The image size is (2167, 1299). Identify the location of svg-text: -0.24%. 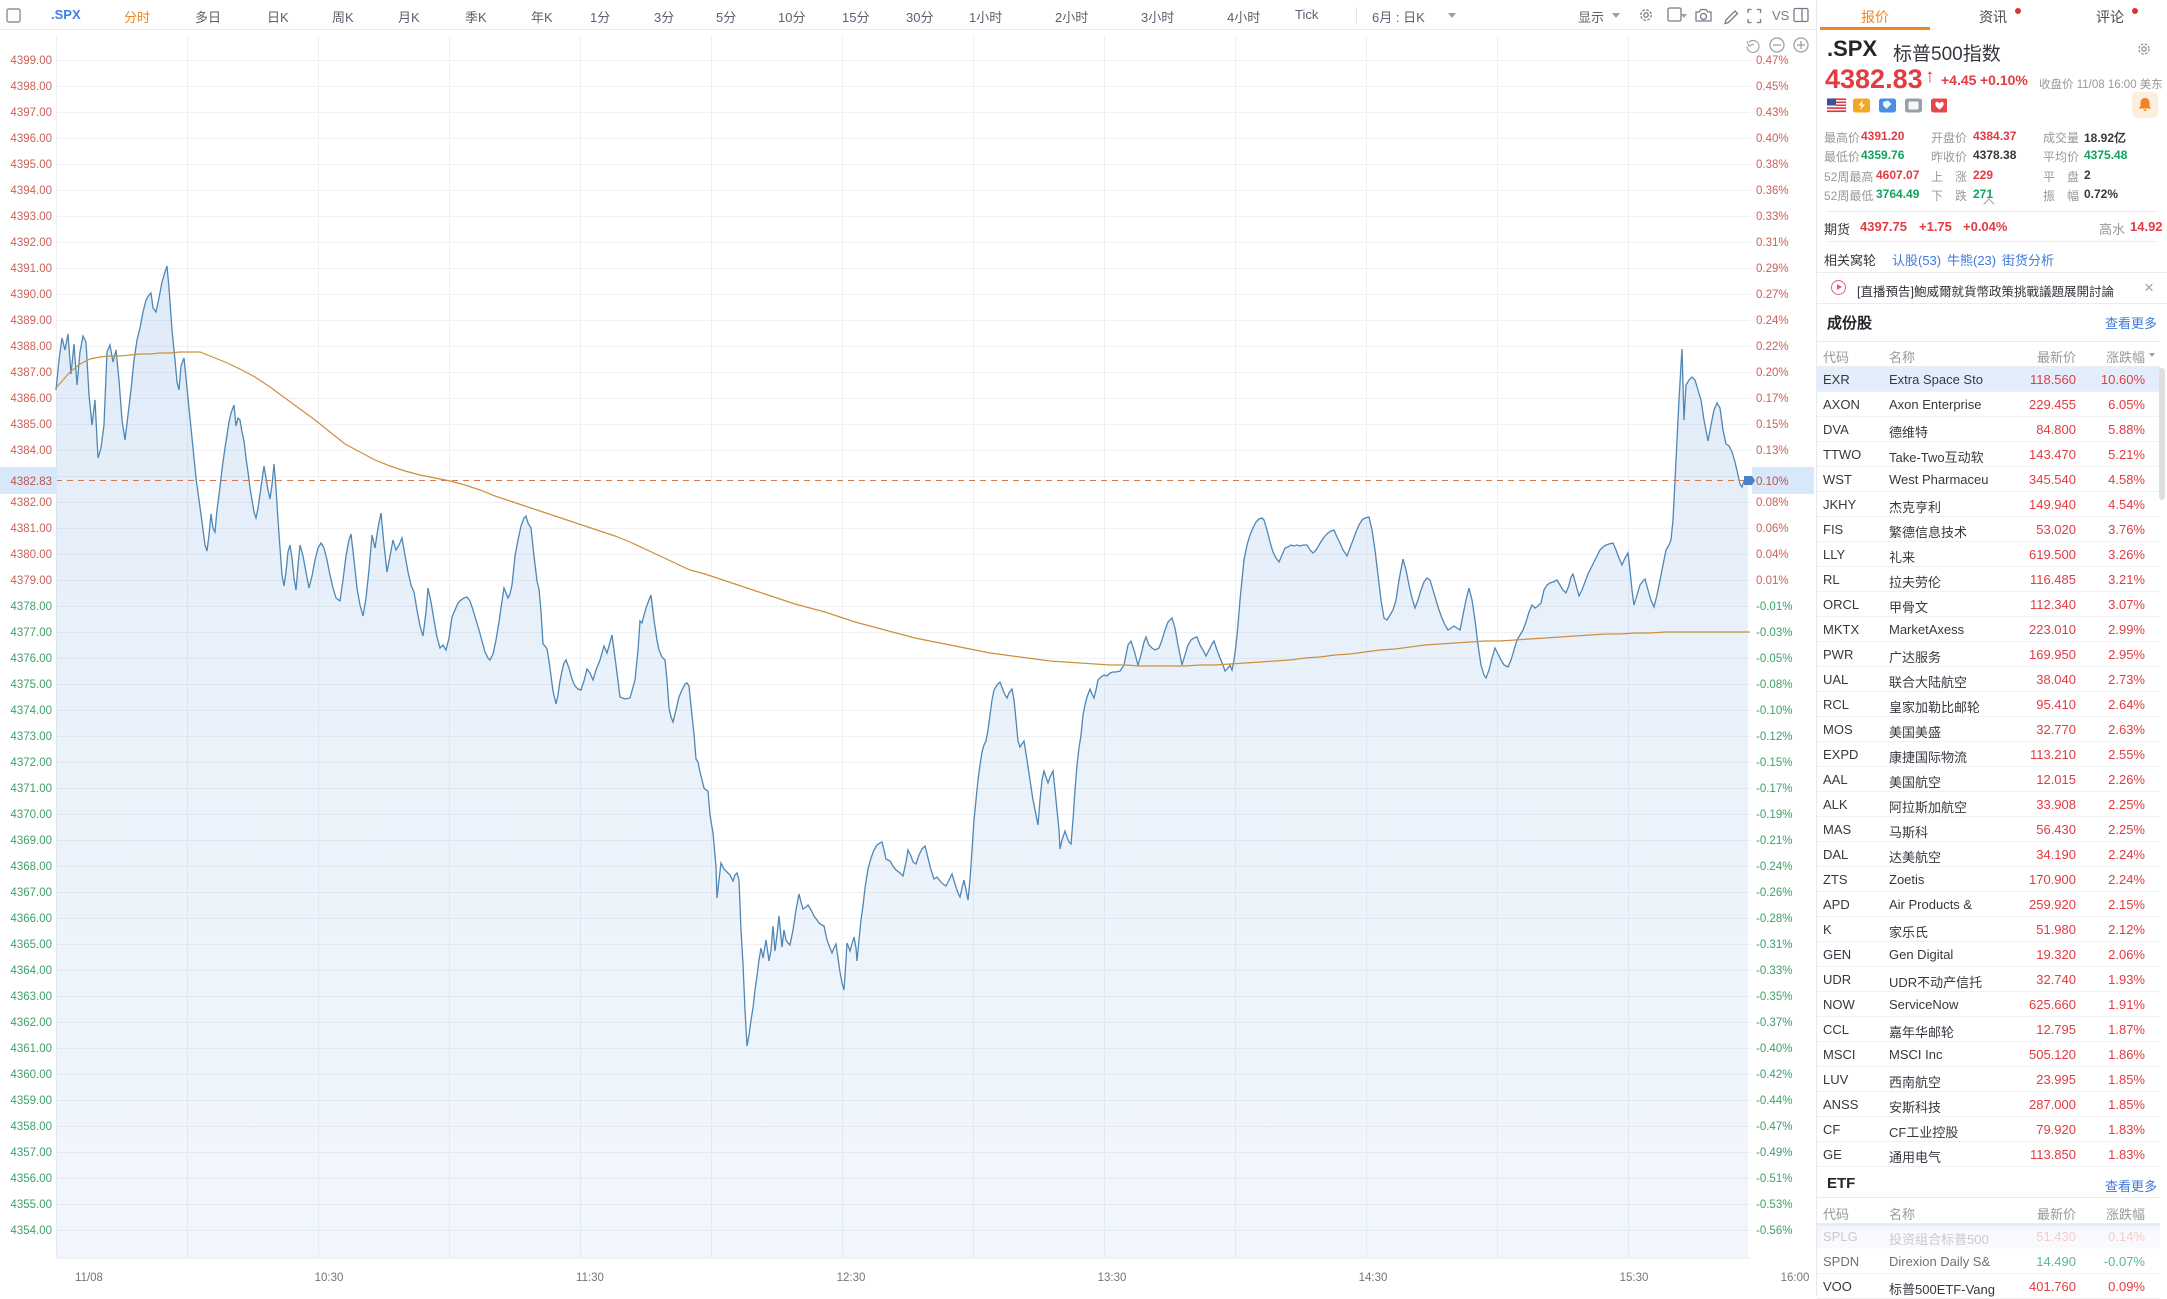
(1774, 867).